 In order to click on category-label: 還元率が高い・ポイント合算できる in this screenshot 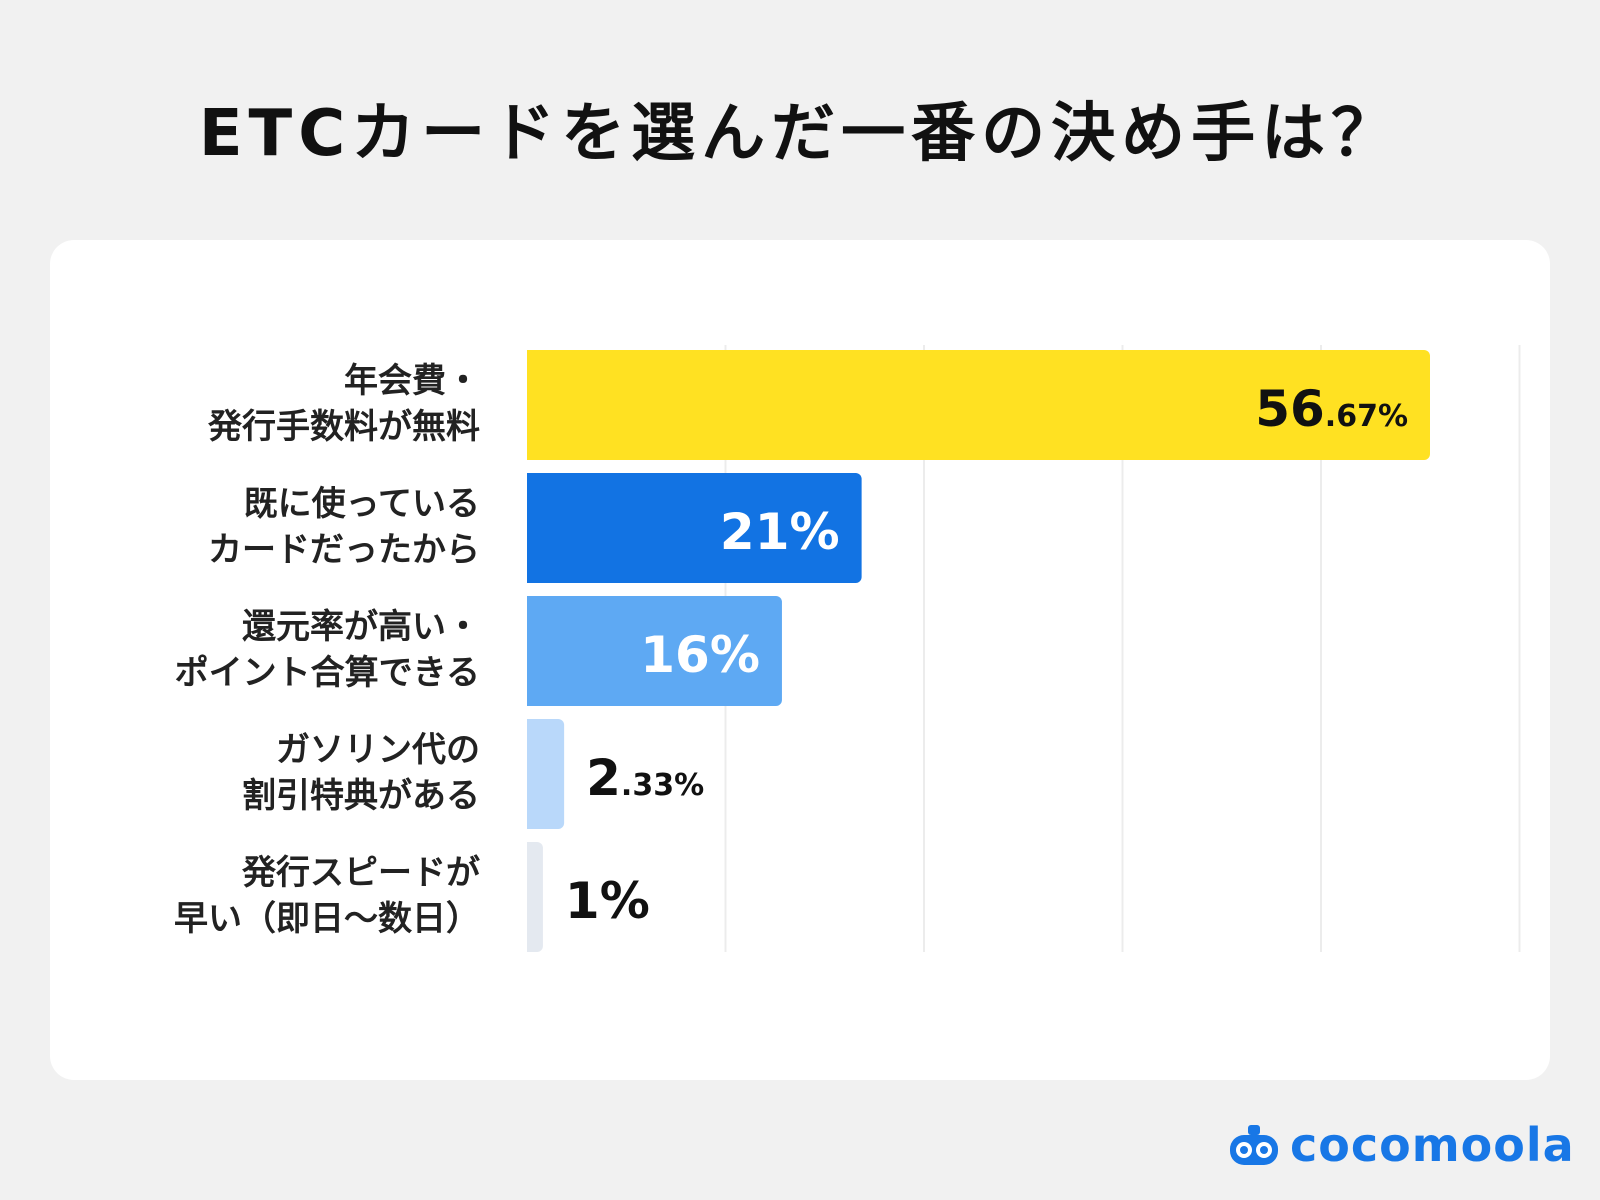, I will do `click(270, 650)`.